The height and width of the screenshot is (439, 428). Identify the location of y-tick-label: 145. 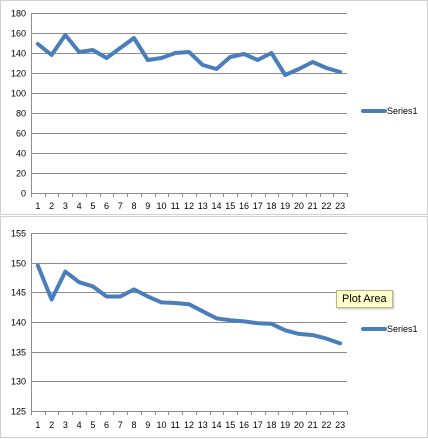
(18, 293).